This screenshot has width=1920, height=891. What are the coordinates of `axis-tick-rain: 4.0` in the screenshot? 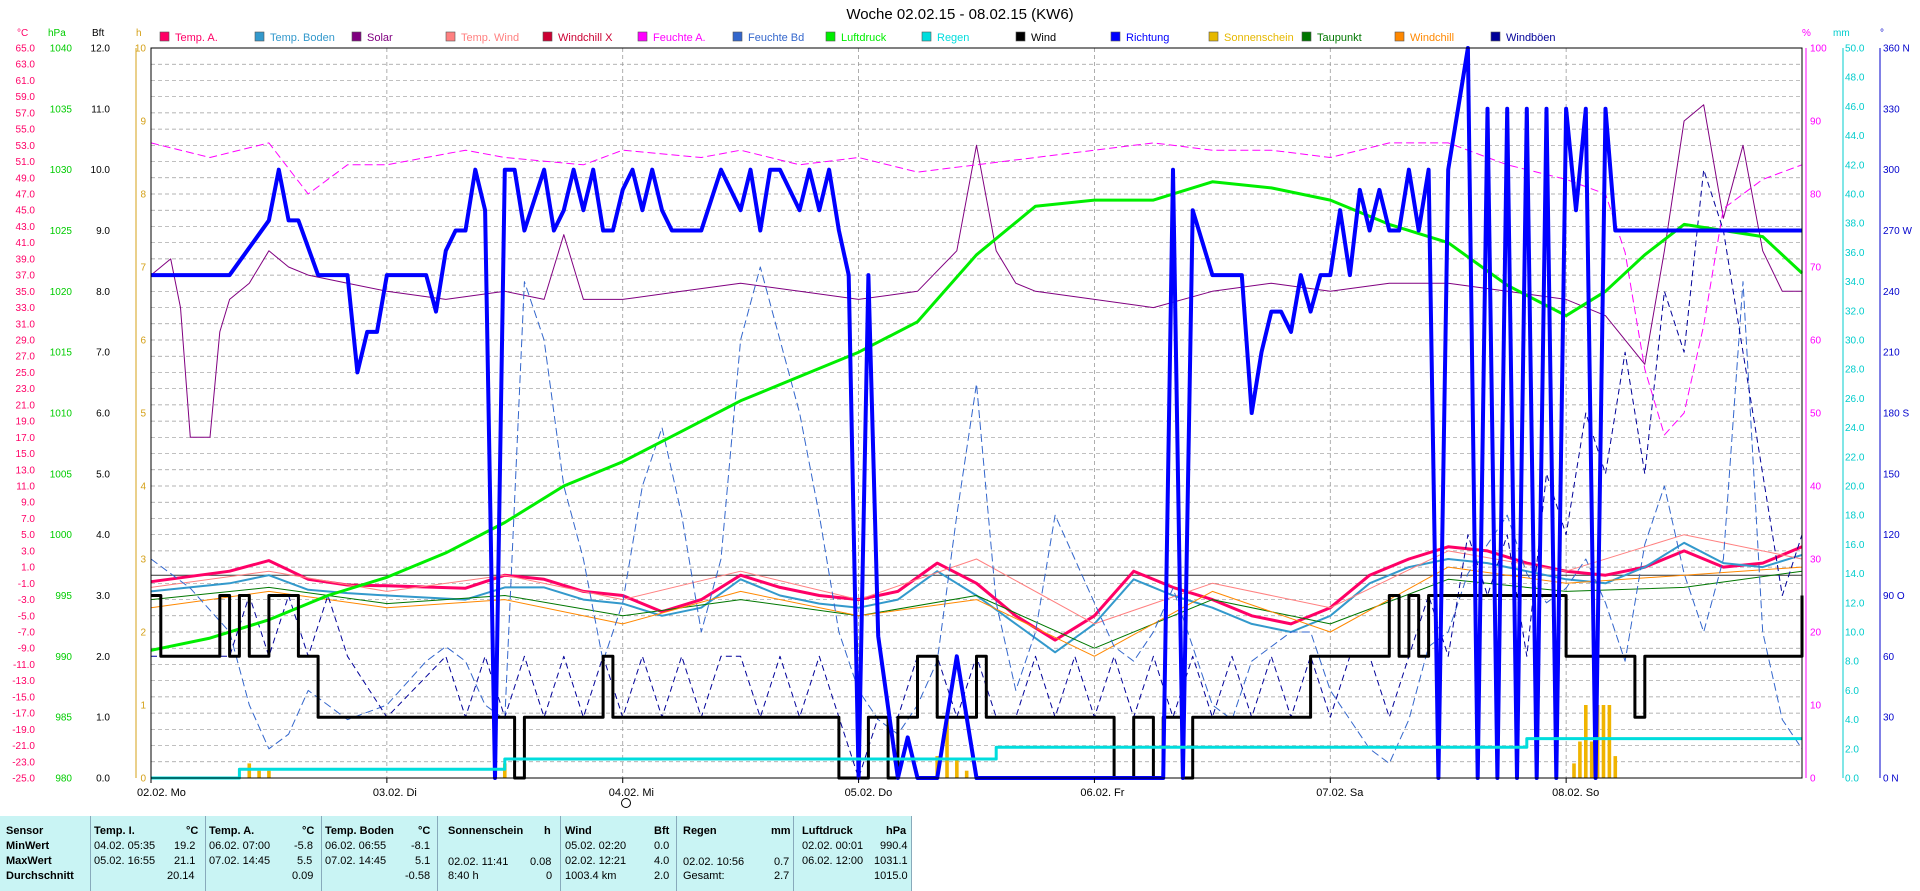 It's located at (1852, 720).